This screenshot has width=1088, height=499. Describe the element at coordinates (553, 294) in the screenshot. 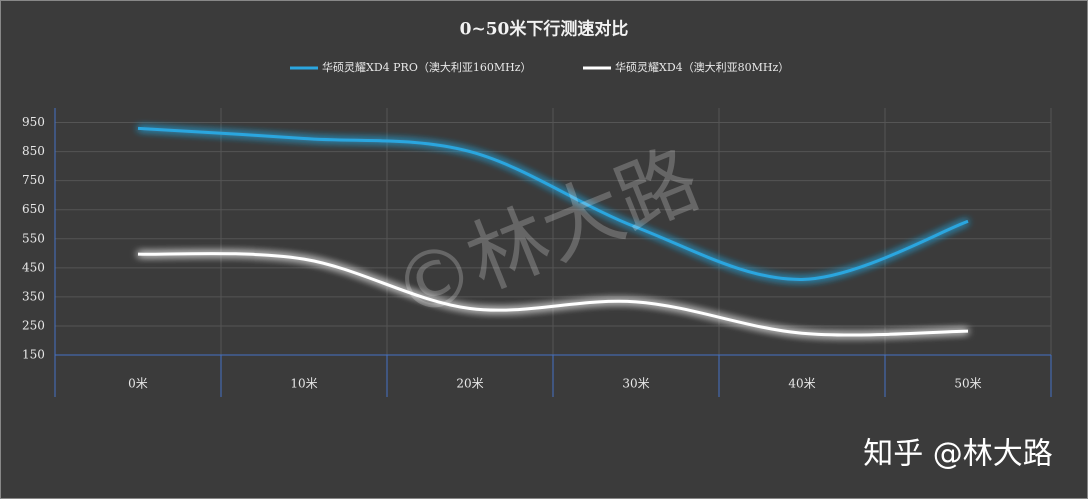

I see `series-line` at that location.